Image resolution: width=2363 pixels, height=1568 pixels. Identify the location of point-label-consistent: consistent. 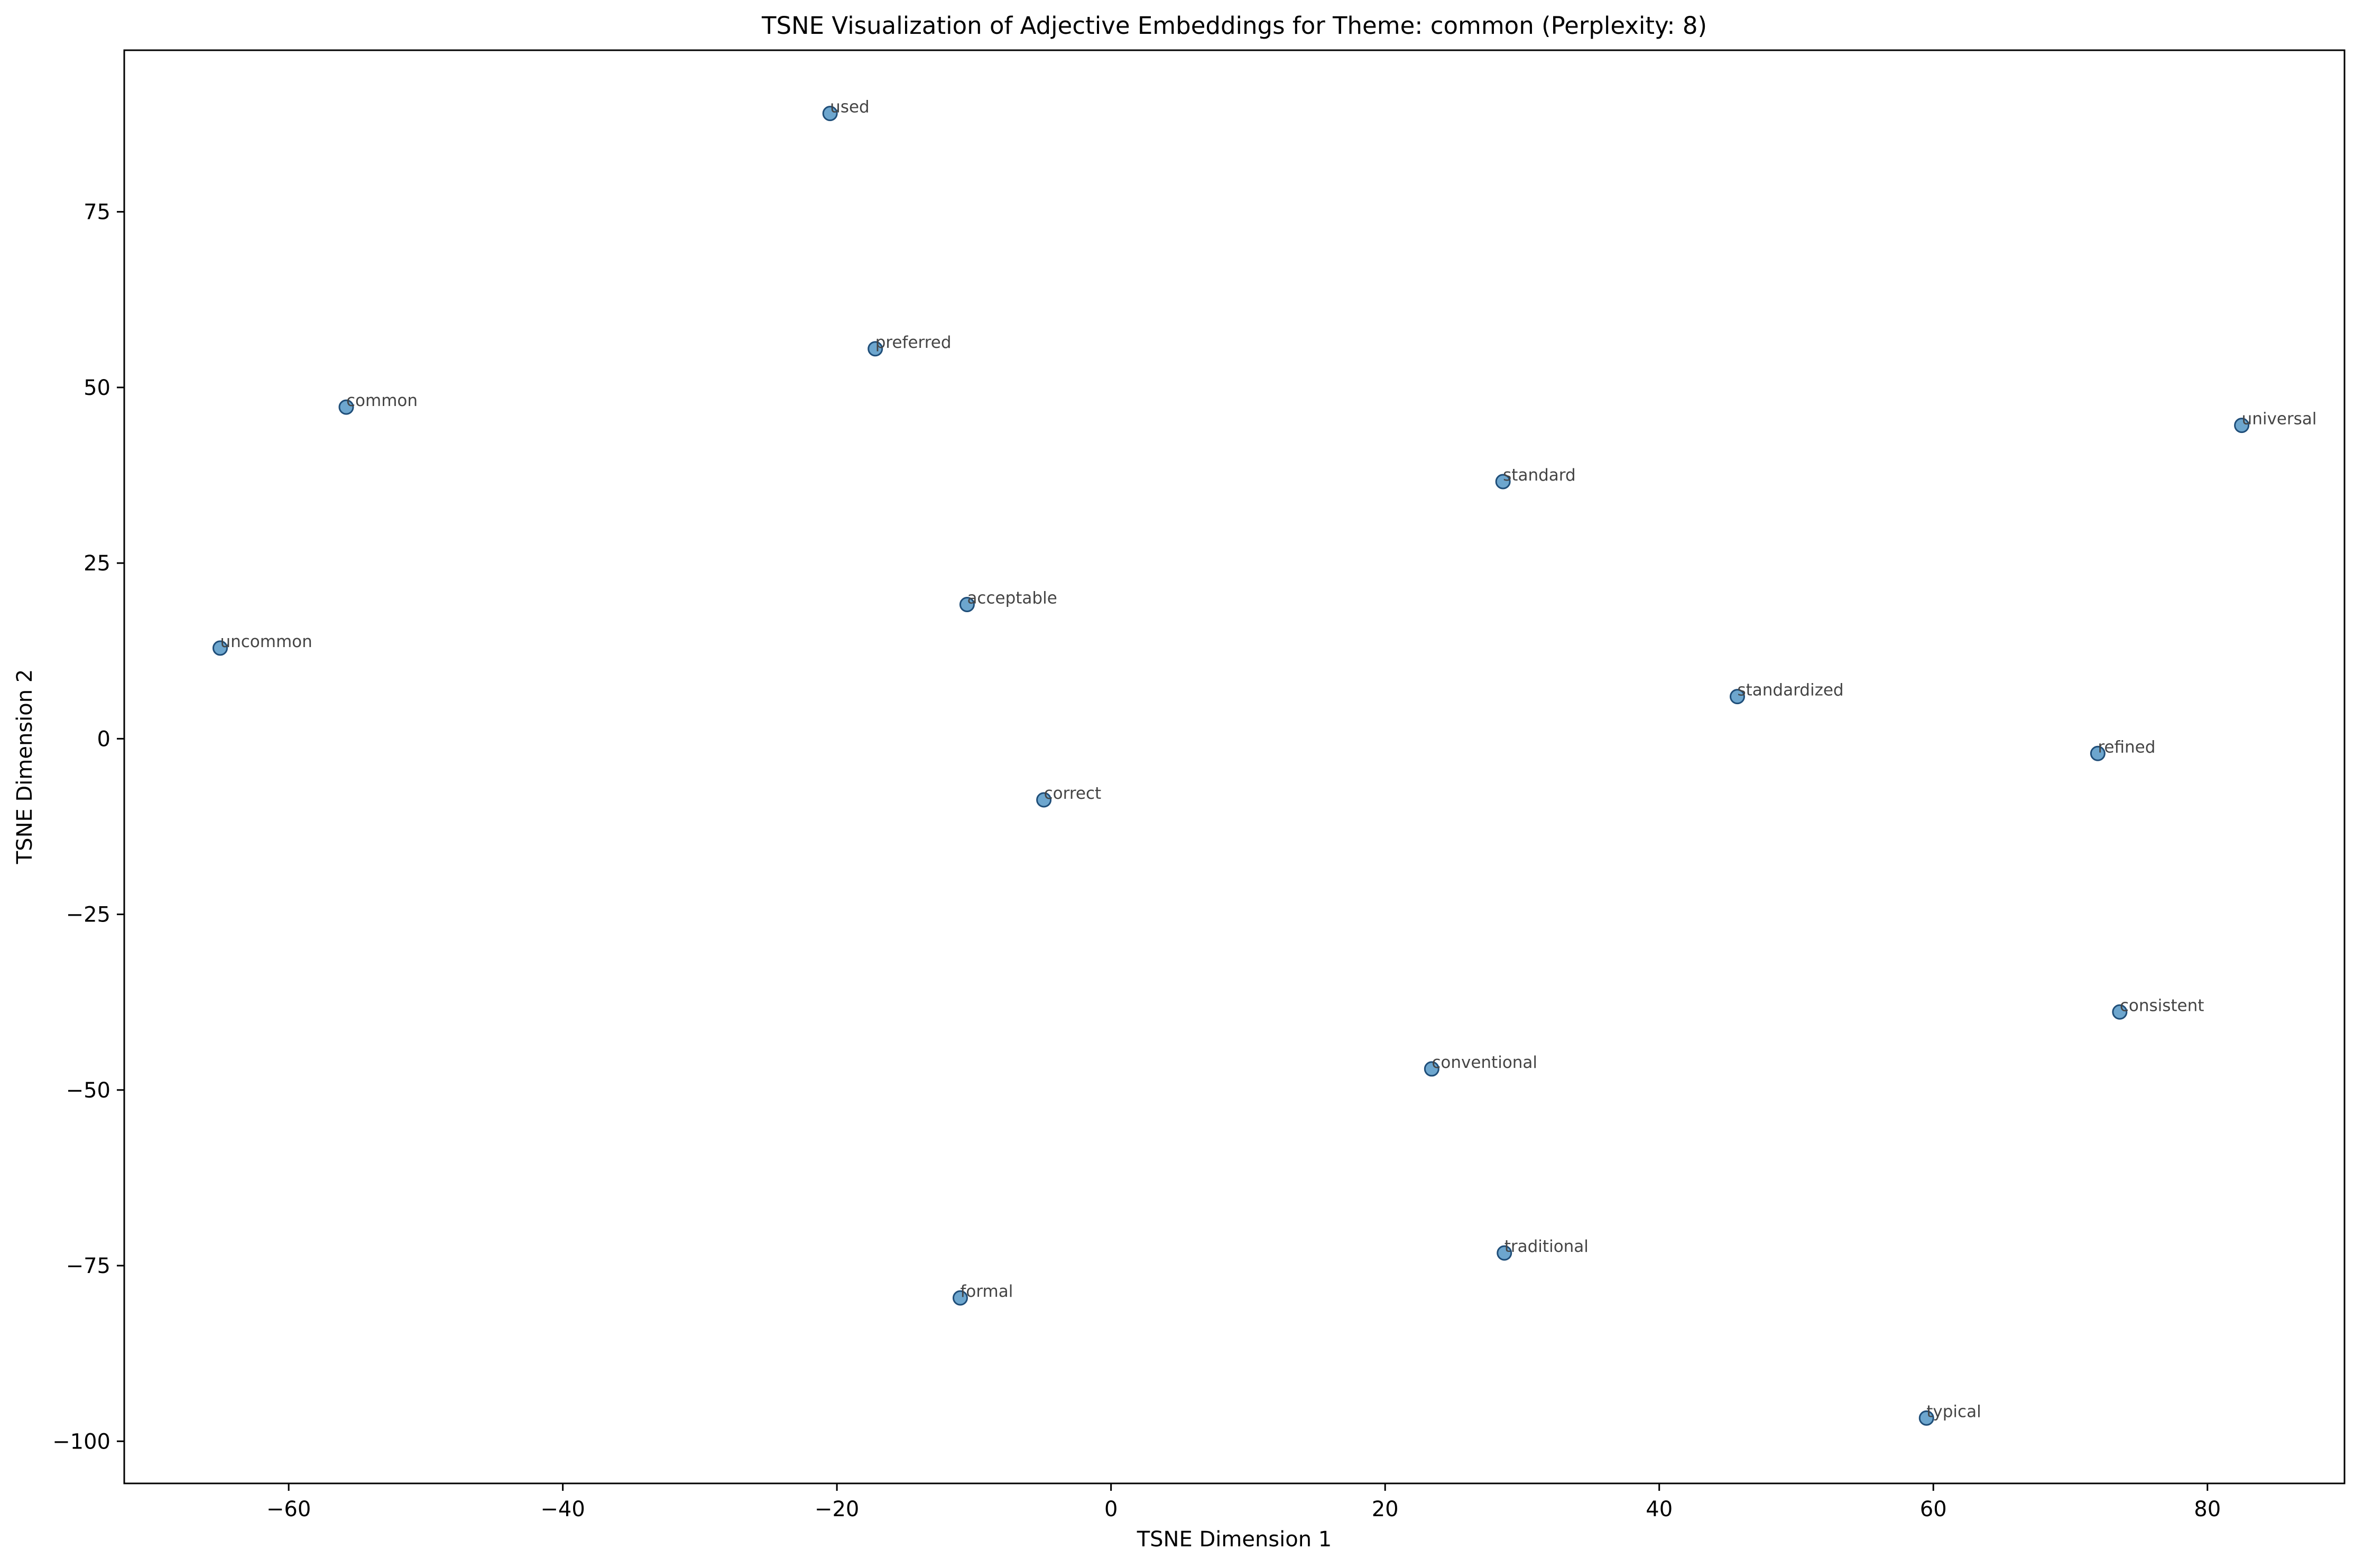
(2162, 1005).